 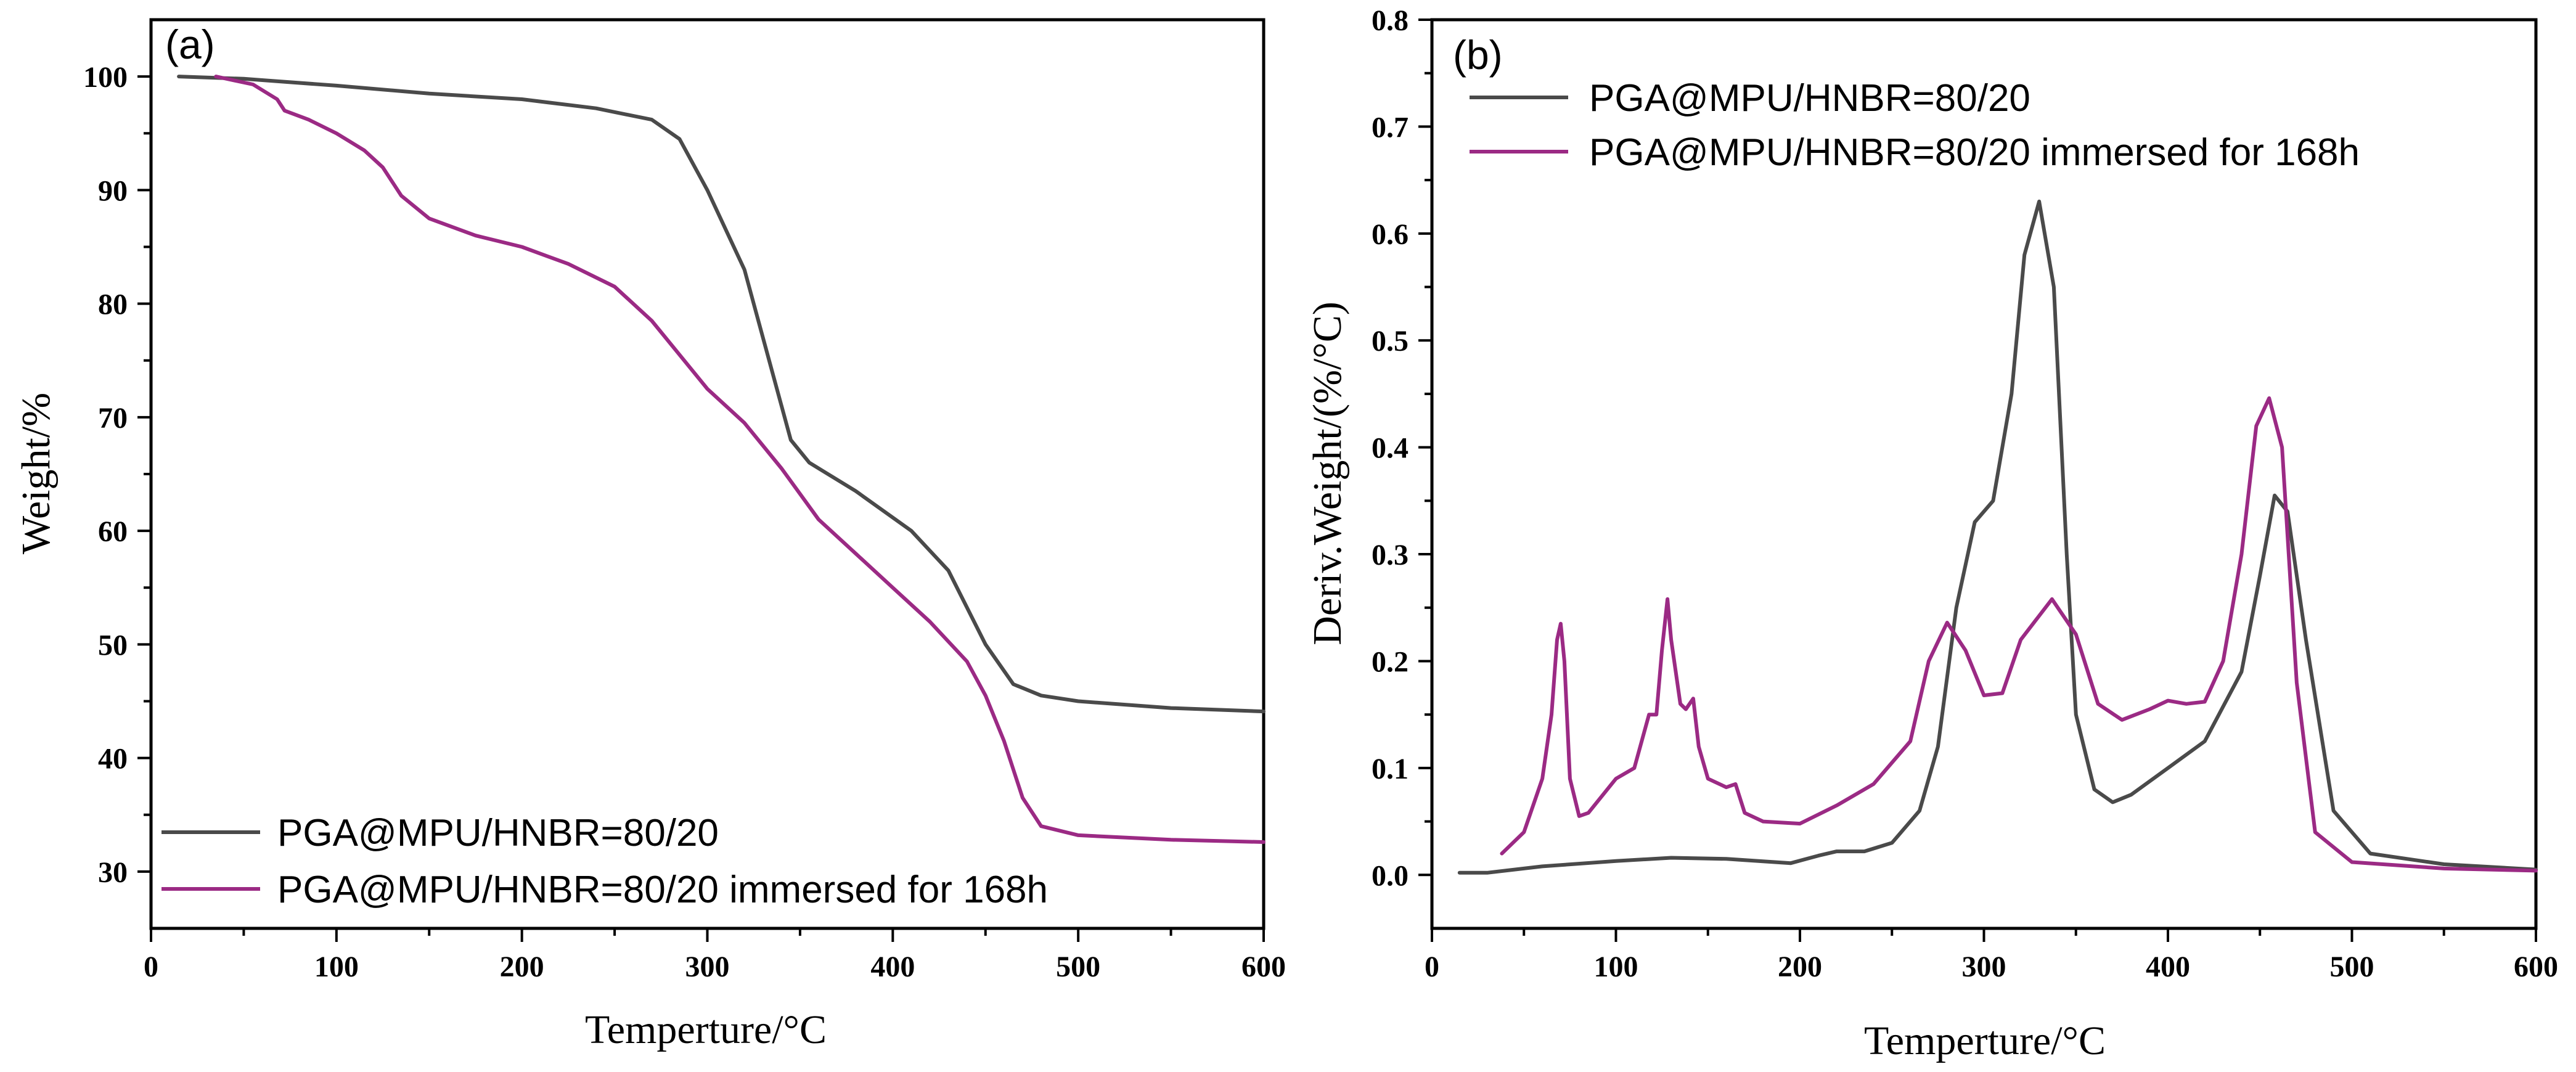 I want to click on panel-b-legend-label-2: PGA@MPU/HNBR=80/20 immersed for 168h, so click(x=1974, y=152).